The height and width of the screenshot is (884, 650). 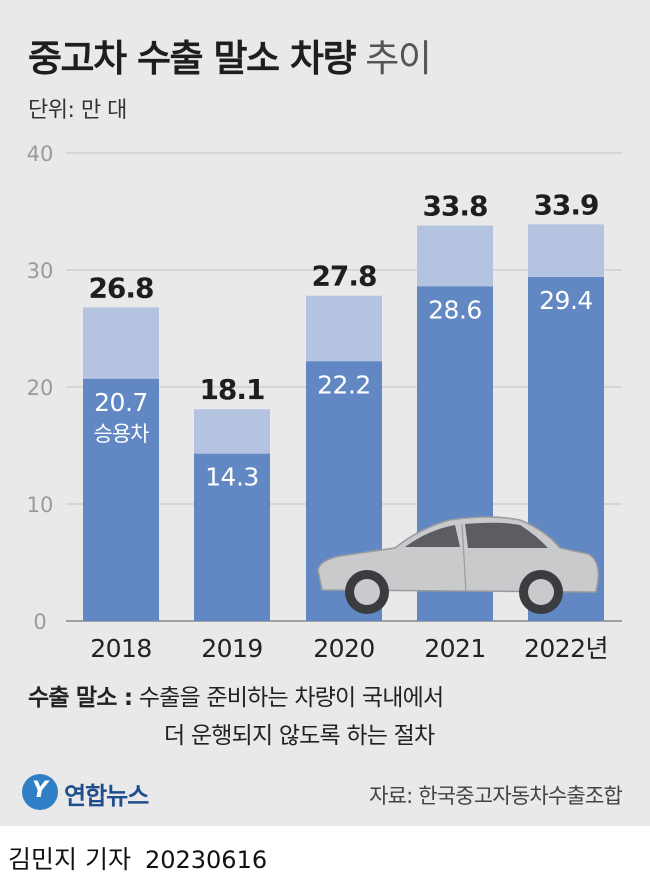 I want to click on total-label: 26.8, so click(x=120, y=287).